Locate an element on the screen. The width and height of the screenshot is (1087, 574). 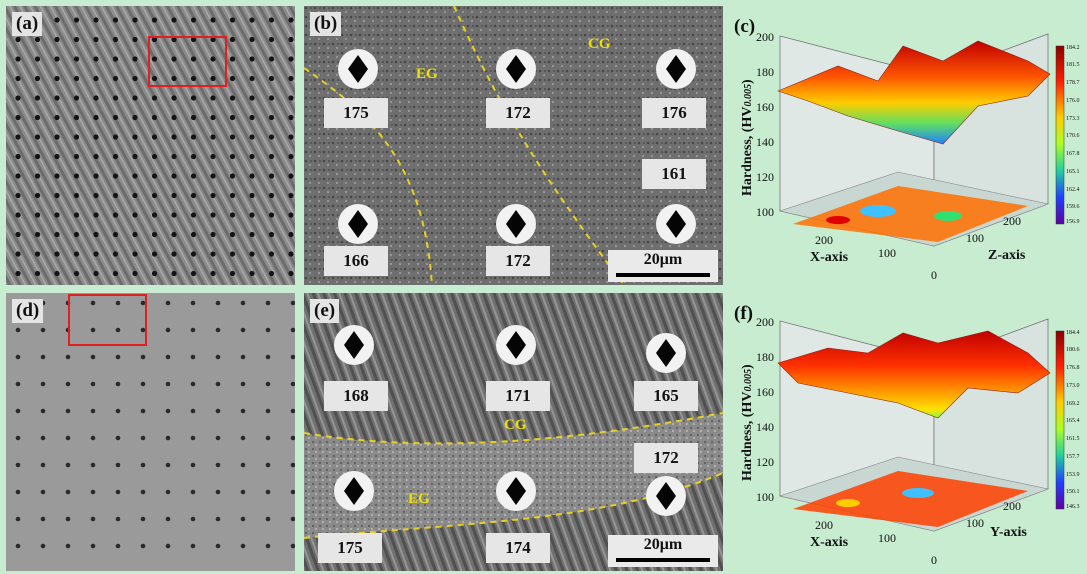
colorbar-tick: 184.2 is located at coordinates (1073, 48).